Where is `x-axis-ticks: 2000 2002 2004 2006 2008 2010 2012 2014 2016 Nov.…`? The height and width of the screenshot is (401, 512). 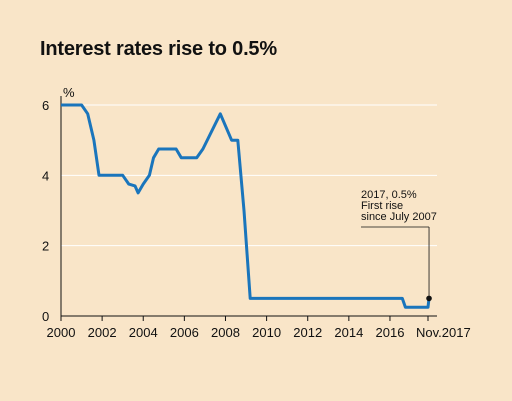
x-axis-ticks: 2000 2002 2004 2006 2008 2010 2012 2014 2016 Nov.… is located at coordinates (259, 328).